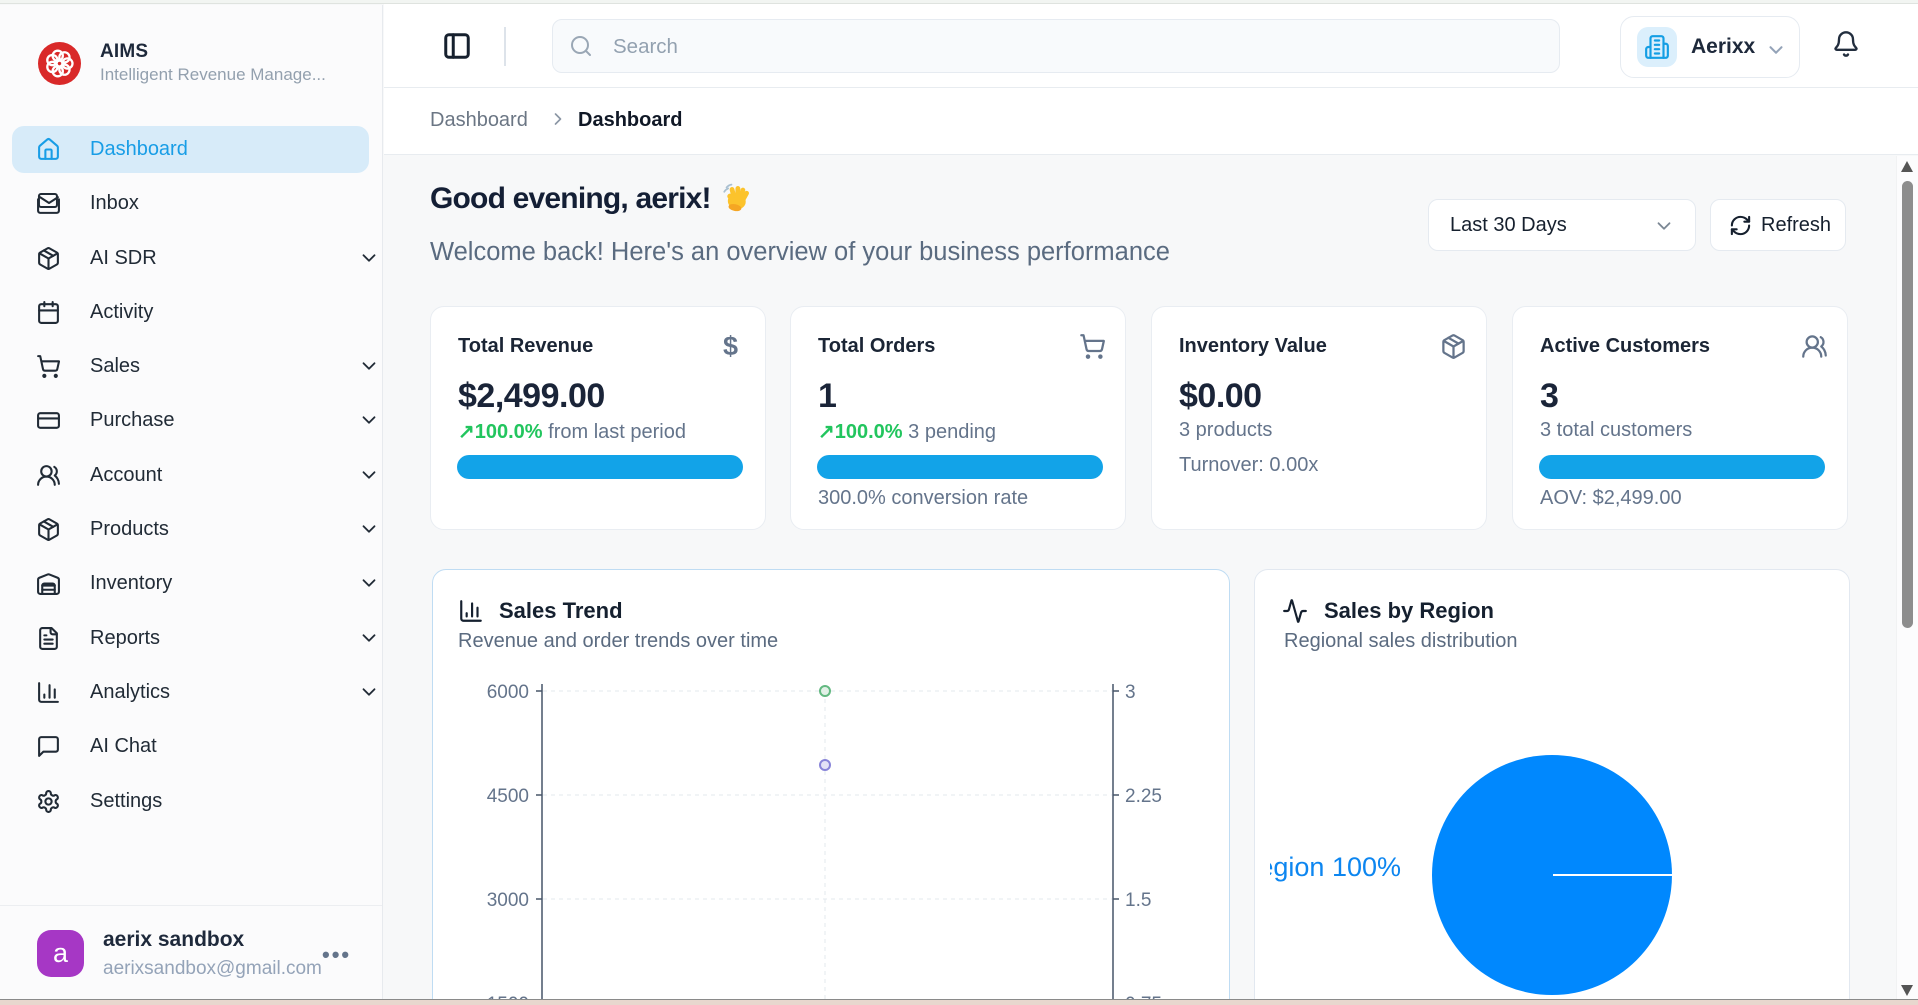 Image resolution: width=1918 pixels, height=1005 pixels. What do you see at coordinates (508, 692) in the screenshot?
I see `svg-text: 6000` at bounding box center [508, 692].